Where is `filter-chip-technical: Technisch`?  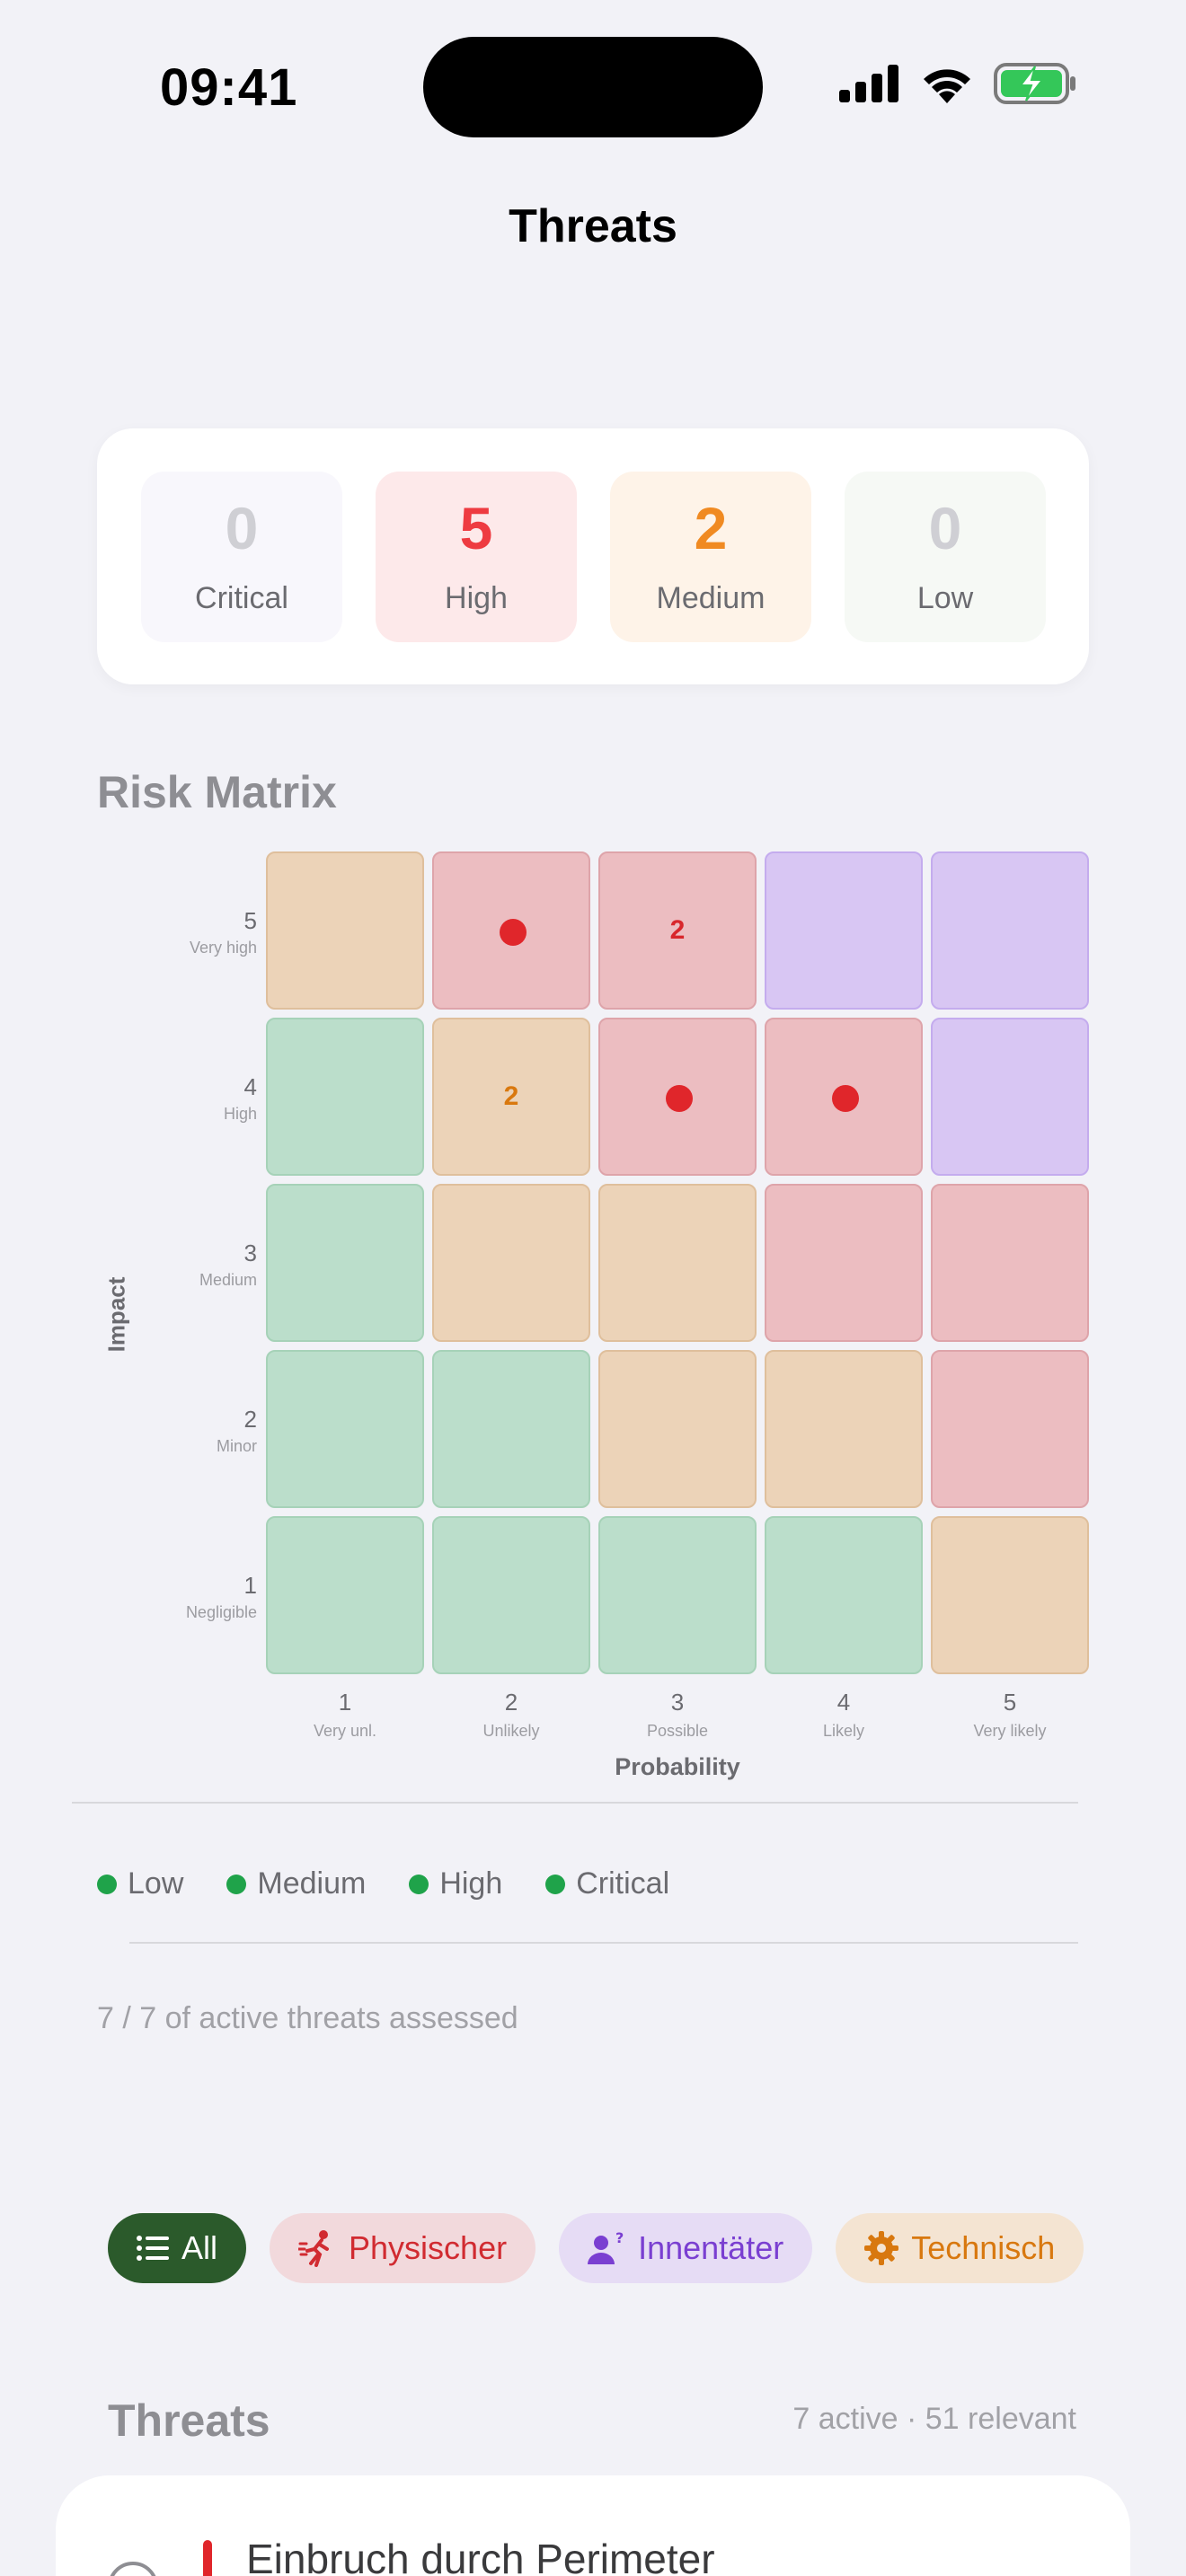 filter-chip-technical: Technisch is located at coordinates (960, 2248).